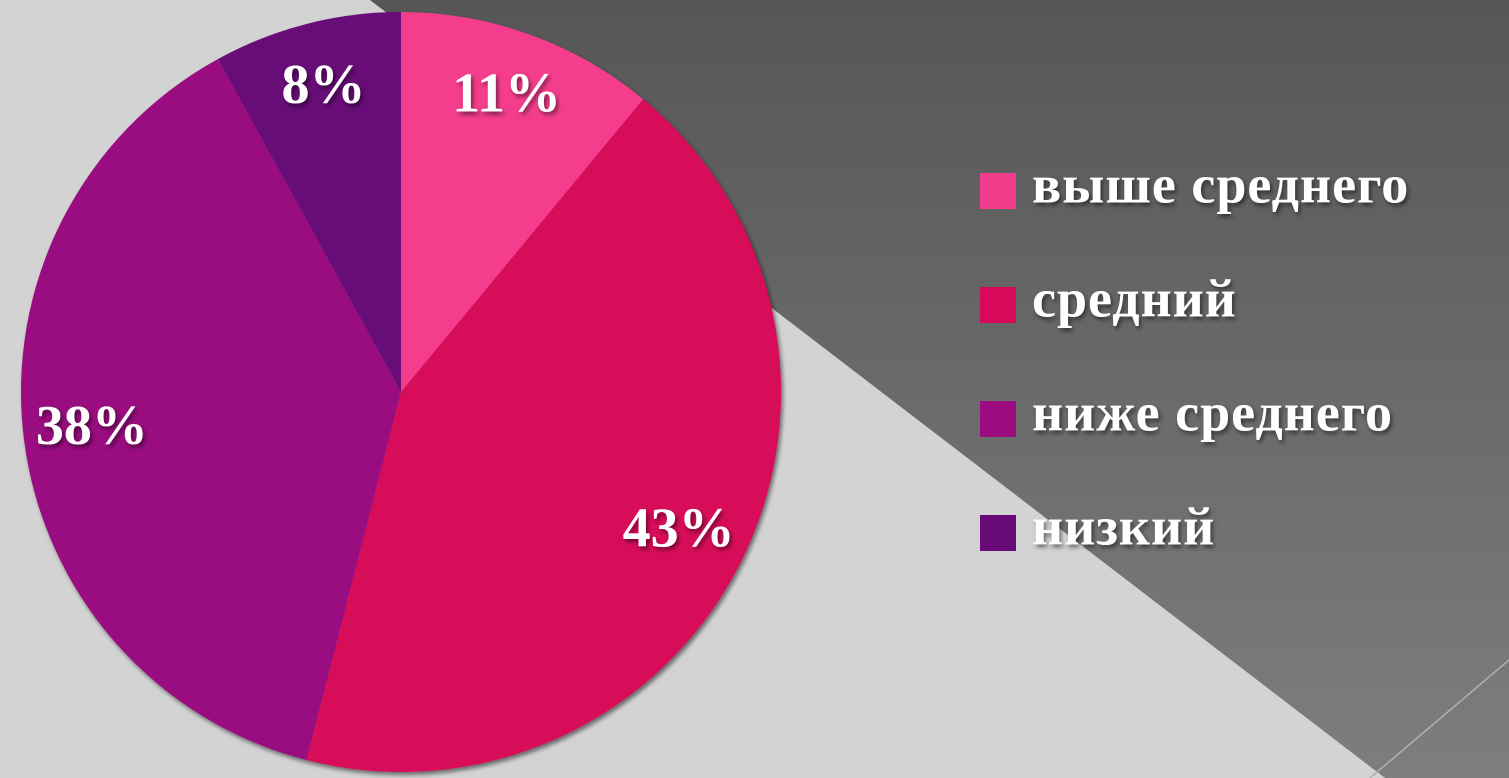 The width and height of the screenshot is (1509, 778). I want to click on decor-line, so click(1439, 718).